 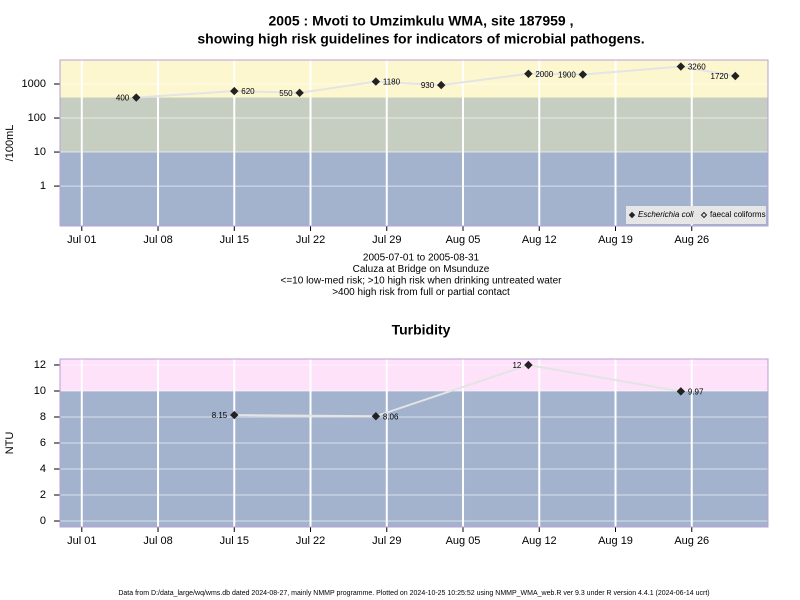 What do you see at coordinates (421, 269) in the screenshot?
I see `note: Caluza at Bridge on Msunduze` at bounding box center [421, 269].